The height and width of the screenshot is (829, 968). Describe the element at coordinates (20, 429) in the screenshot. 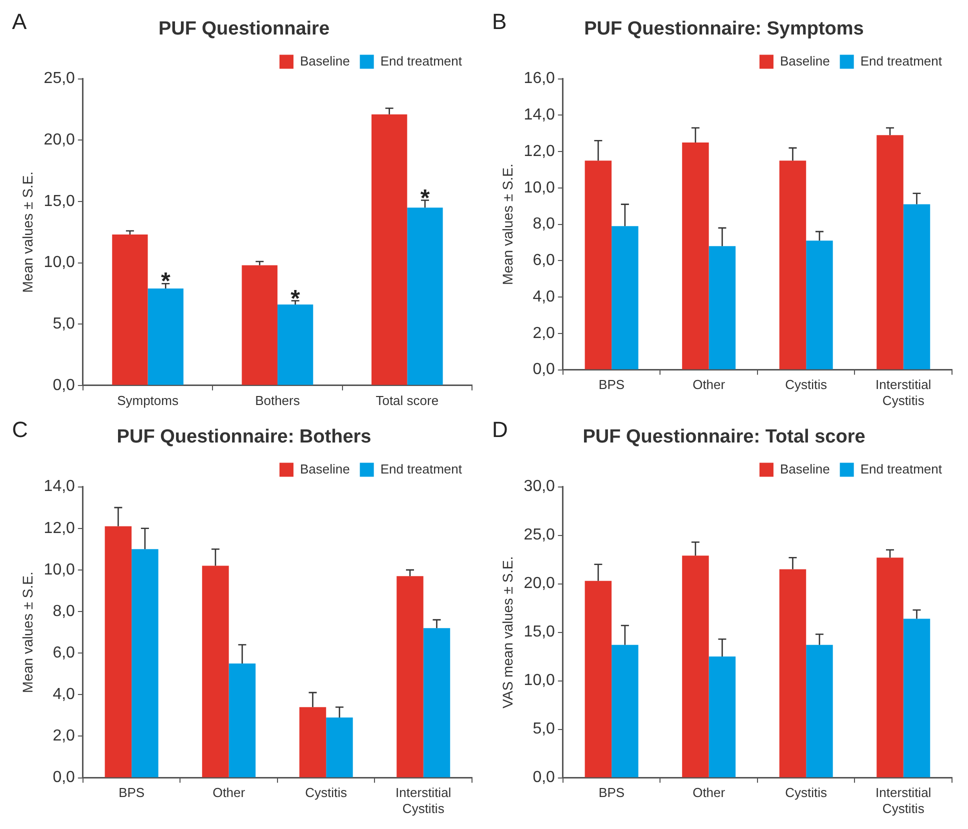

I see `text: C` at that location.